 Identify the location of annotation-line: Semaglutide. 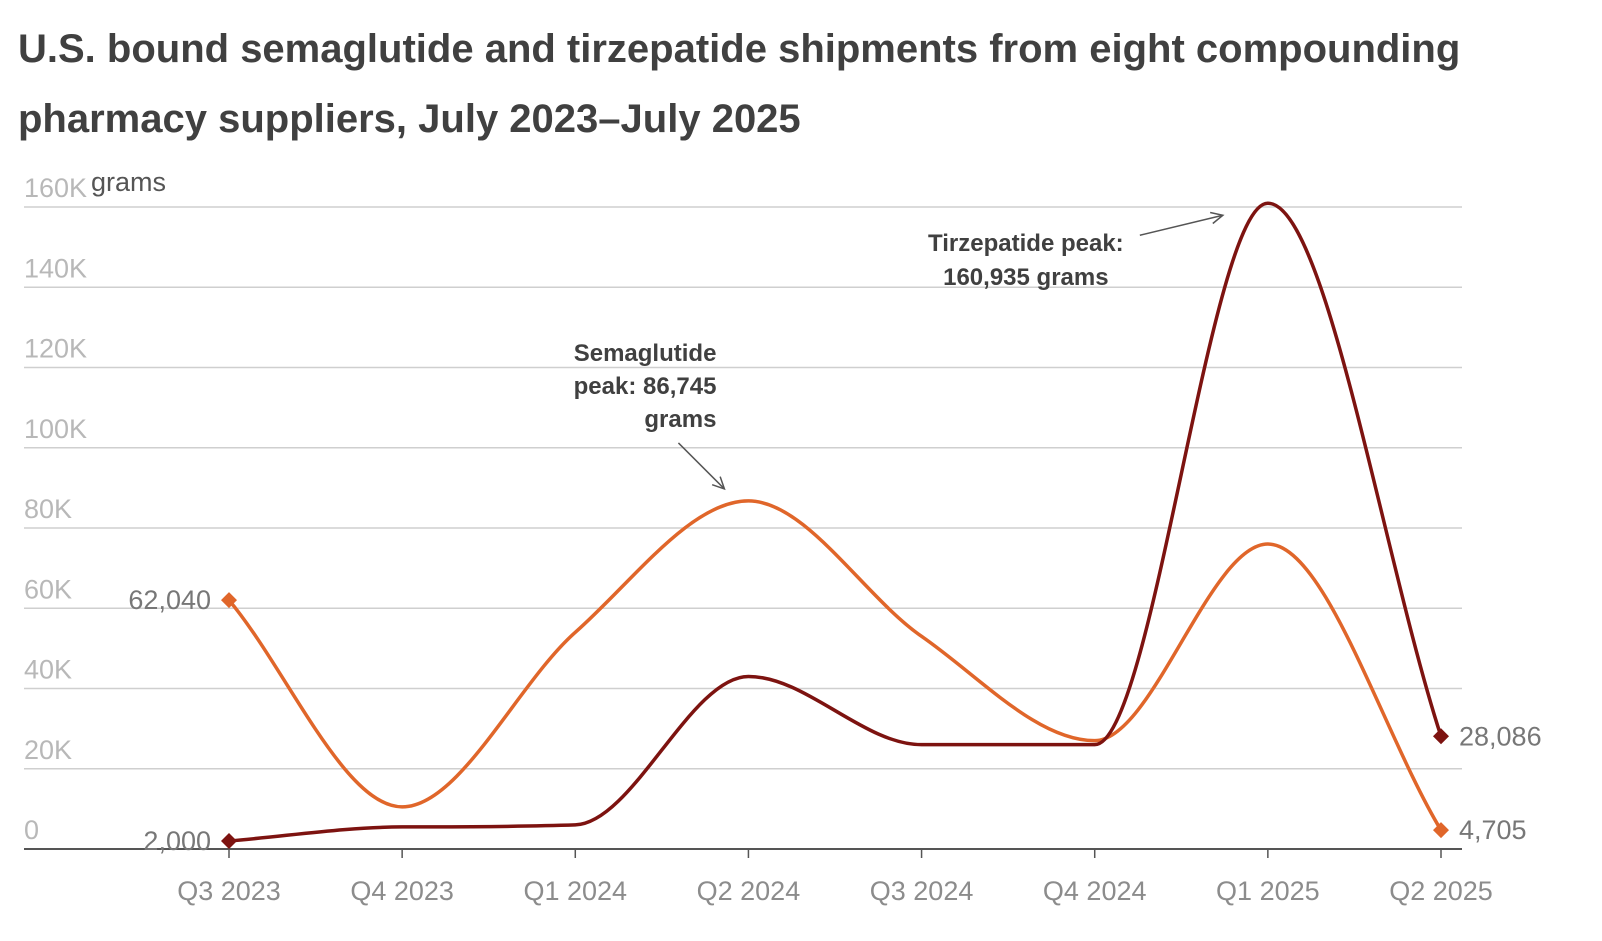
(645, 353).